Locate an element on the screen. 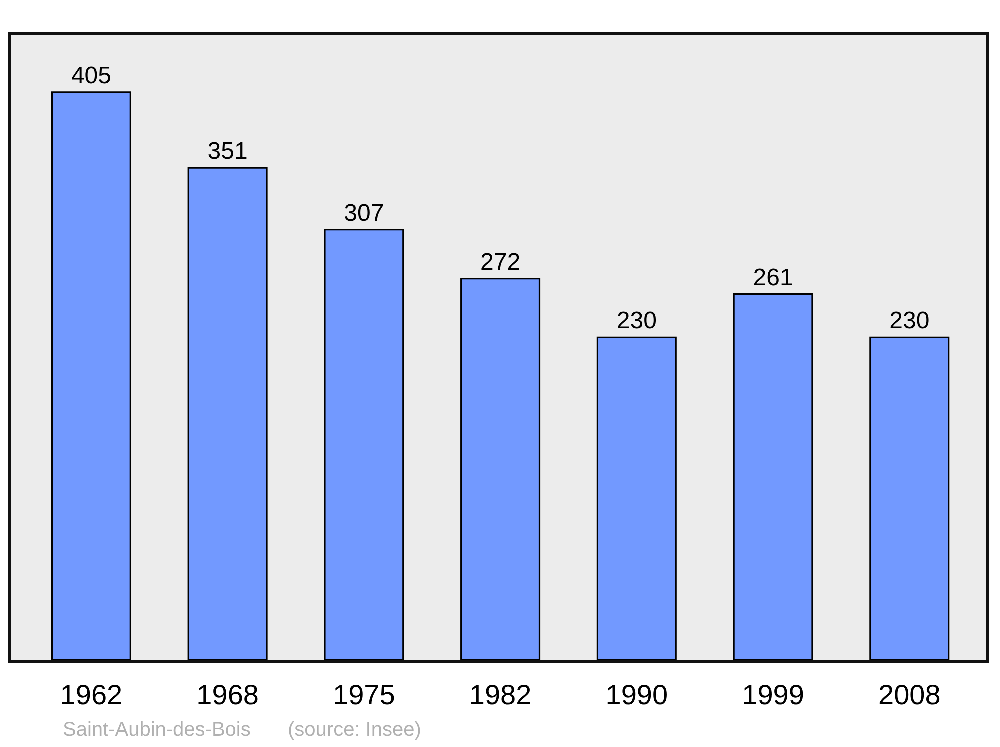  x-tick-label: 1962 is located at coordinates (91, 695).